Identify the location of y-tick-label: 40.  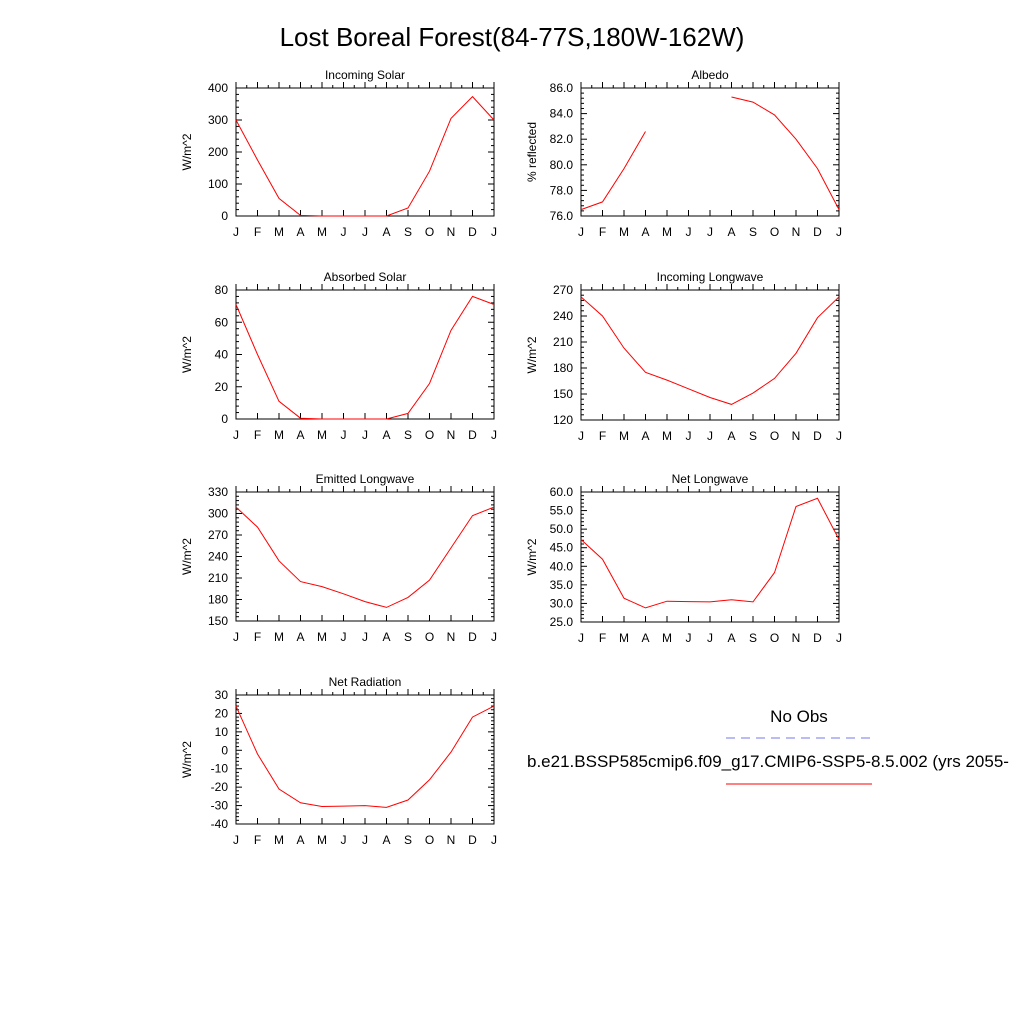
(222, 355).